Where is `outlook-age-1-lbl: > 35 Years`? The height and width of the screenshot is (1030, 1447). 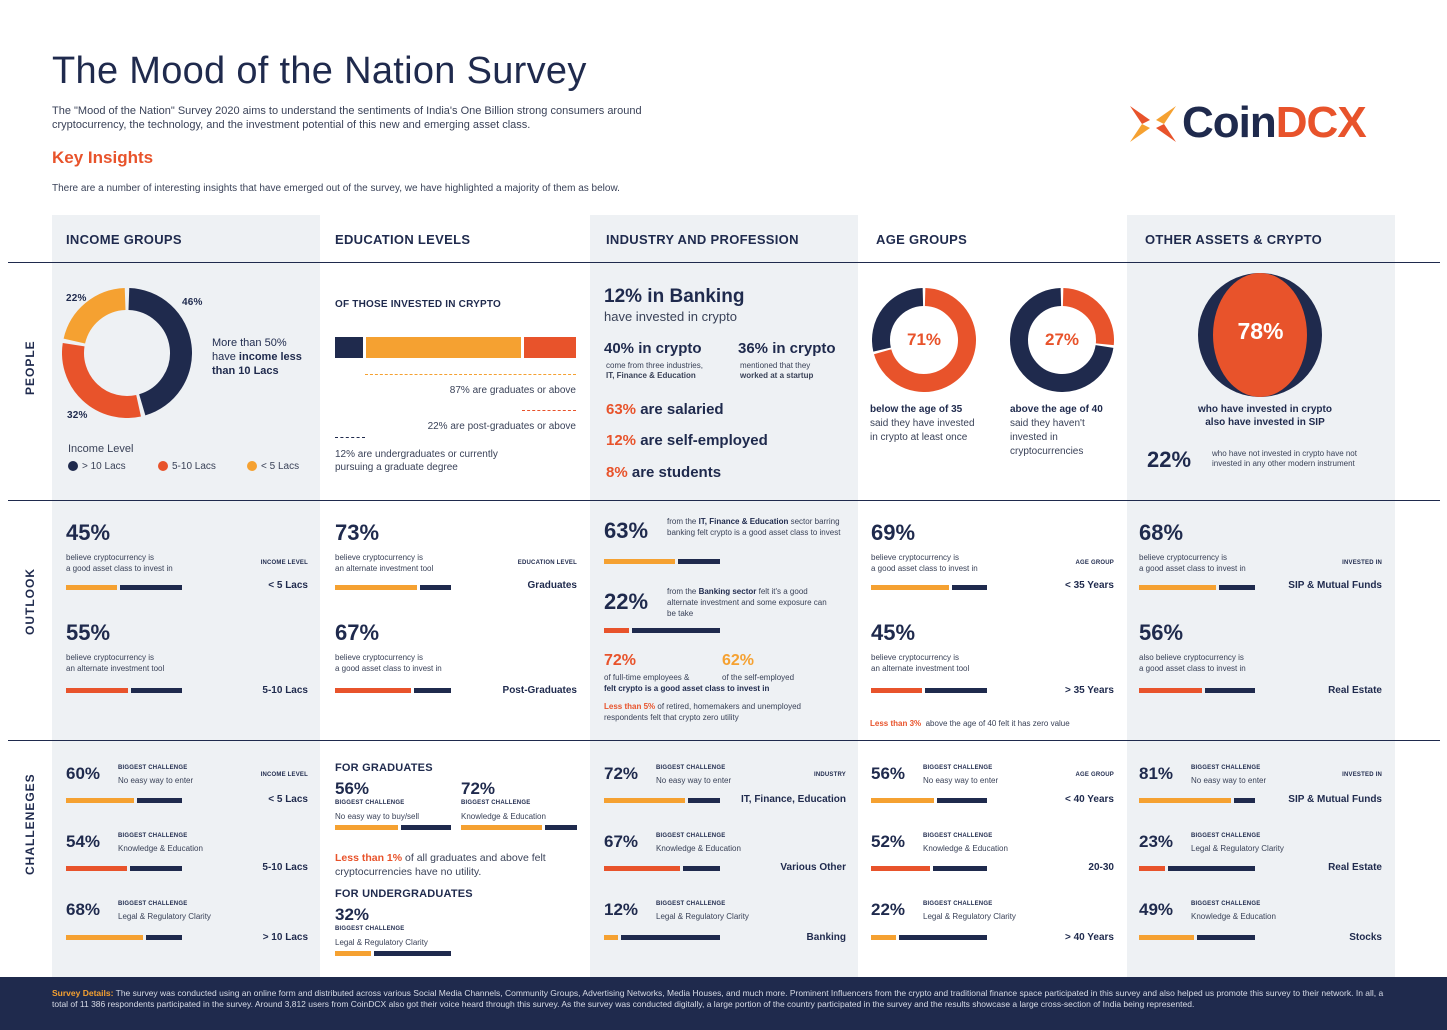 outlook-age-1-lbl: > 35 Years is located at coordinates (1089, 690).